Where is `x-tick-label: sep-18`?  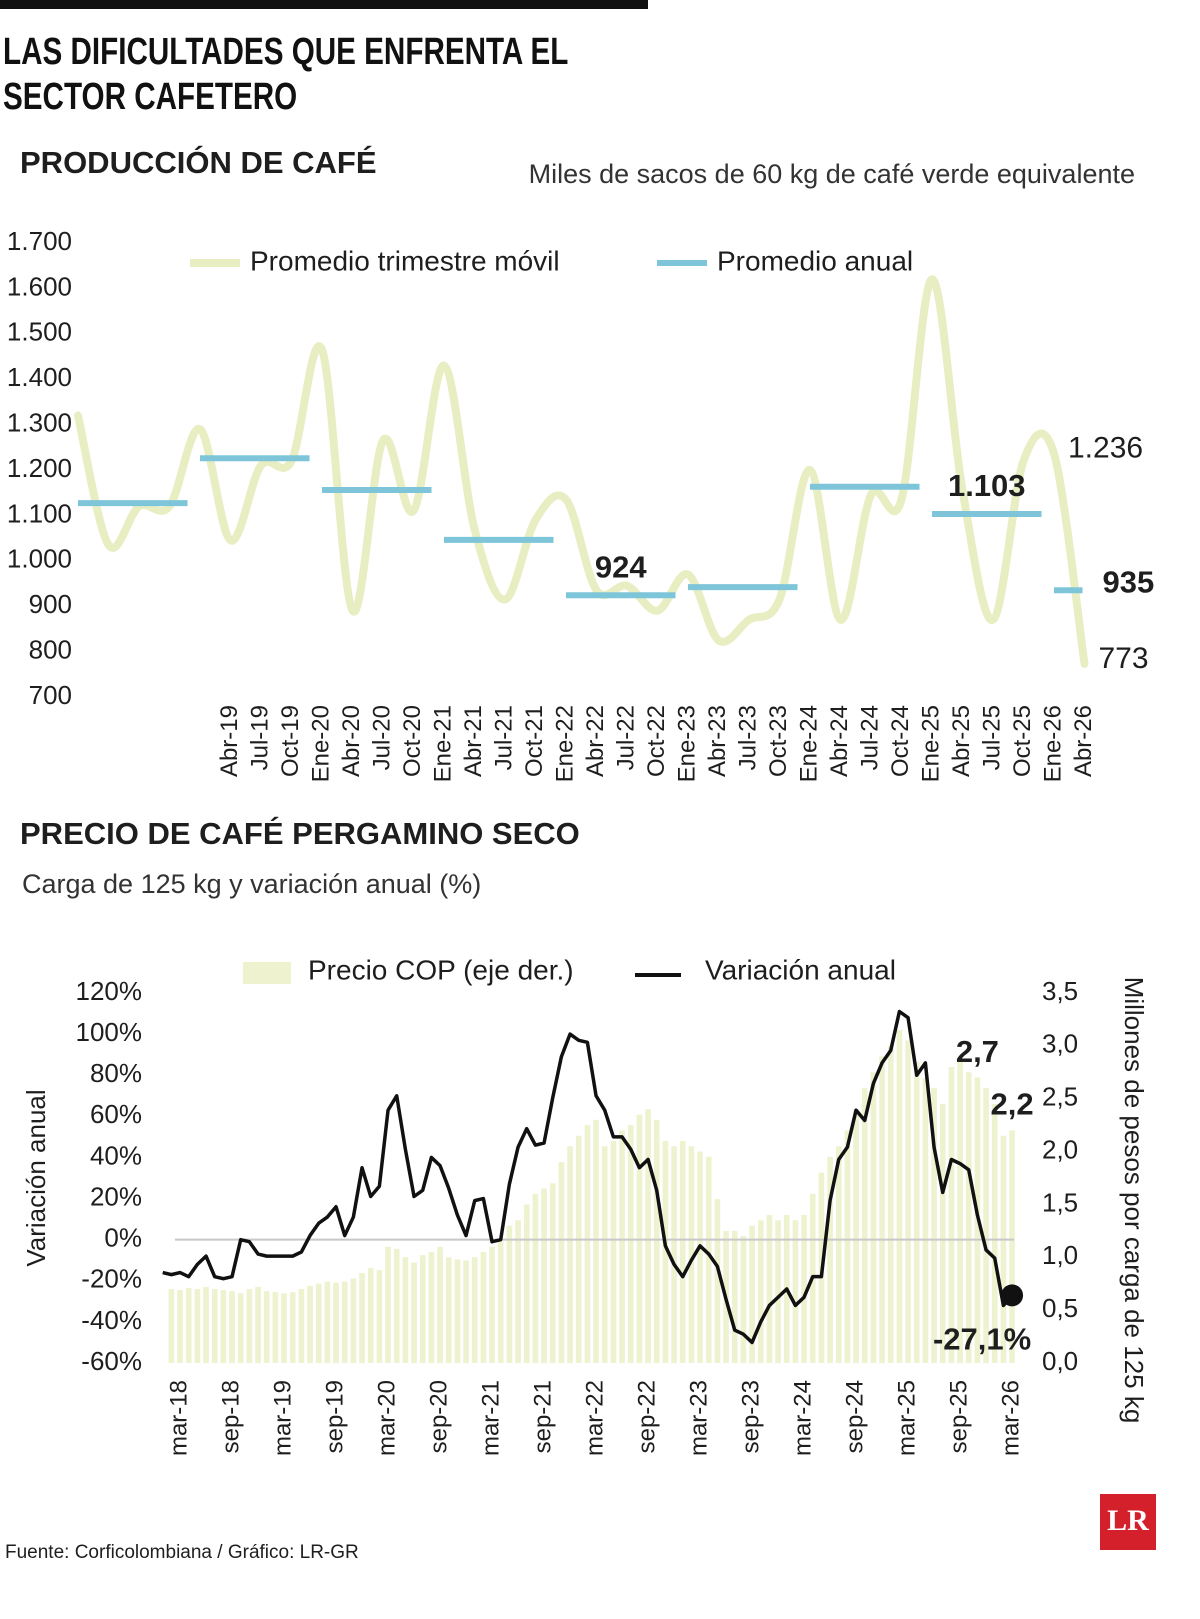 x-tick-label: sep-18 is located at coordinates (230, 1416).